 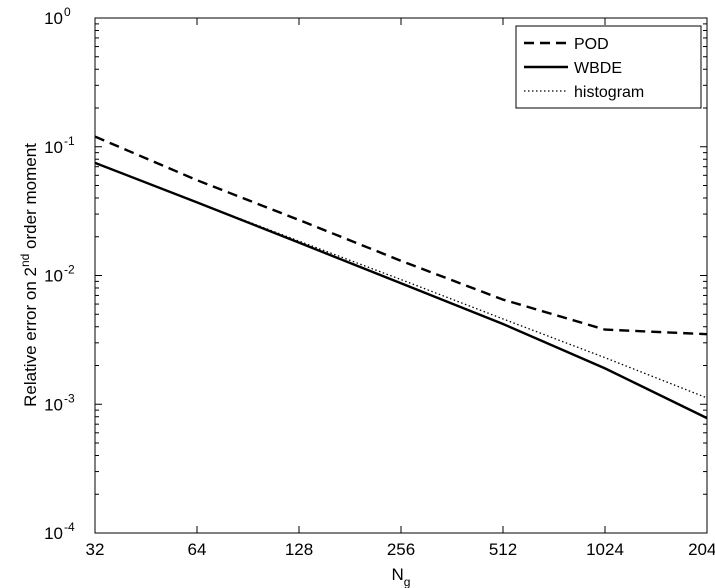 What do you see at coordinates (69, 527) in the screenshot?
I see `y-tick-label-exp-0: -4` at bounding box center [69, 527].